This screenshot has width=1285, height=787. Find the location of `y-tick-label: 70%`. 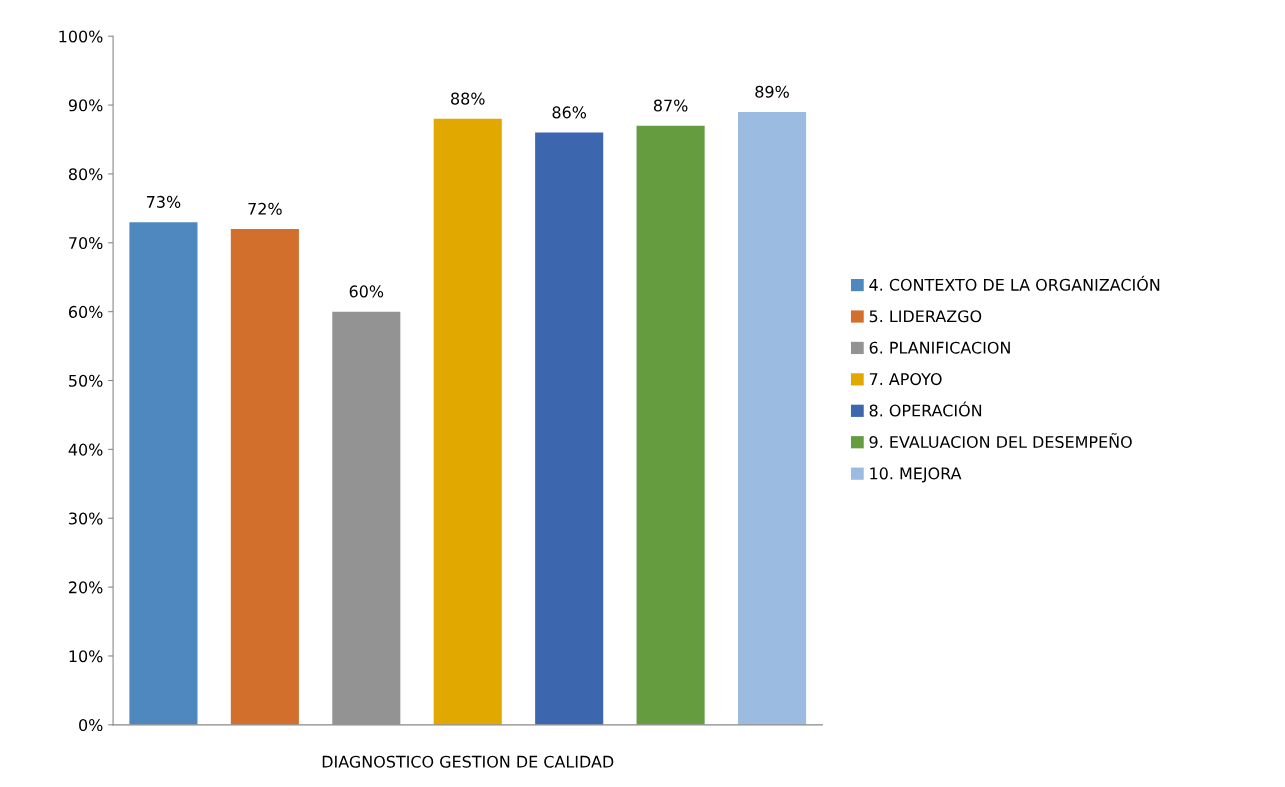

y-tick-label: 70% is located at coordinates (86, 243).